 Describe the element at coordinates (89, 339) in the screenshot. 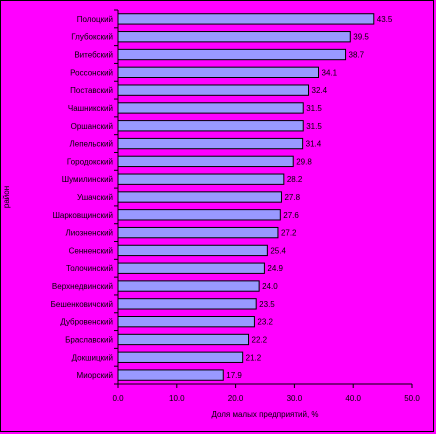

I see `category-label: Браславский` at that location.